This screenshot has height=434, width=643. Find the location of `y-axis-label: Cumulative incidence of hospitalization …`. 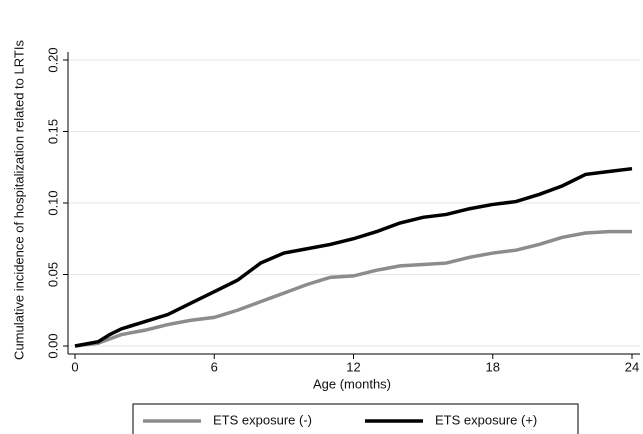

y-axis-label: Cumulative incidence of hospitalization … is located at coordinates (18, 200).